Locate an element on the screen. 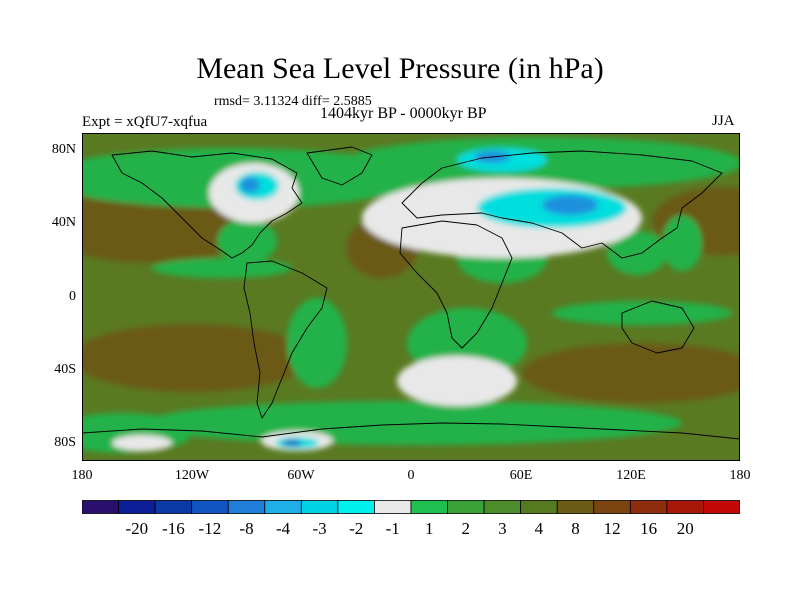 This screenshot has width=800, height=600. north-america-coast is located at coordinates (207, 204).